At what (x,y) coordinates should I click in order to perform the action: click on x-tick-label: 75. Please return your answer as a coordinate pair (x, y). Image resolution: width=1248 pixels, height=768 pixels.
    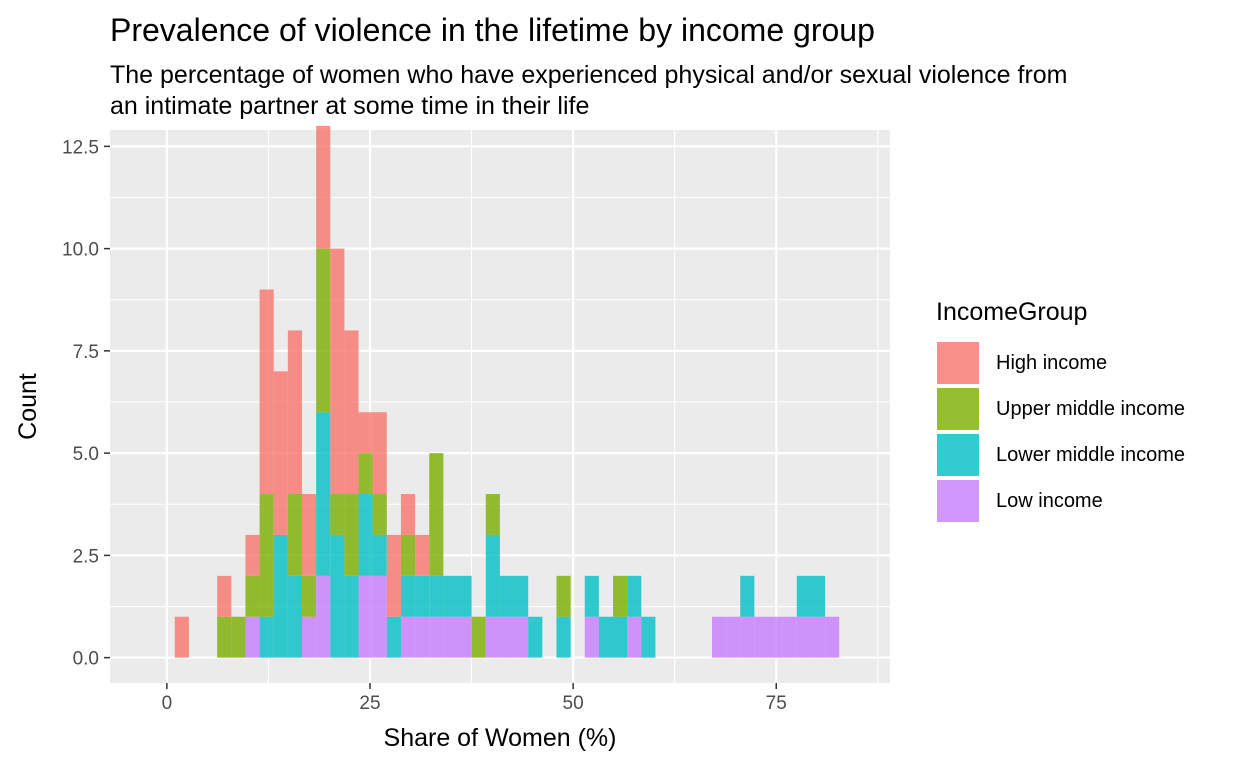
    Looking at the image, I should click on (776, 703).